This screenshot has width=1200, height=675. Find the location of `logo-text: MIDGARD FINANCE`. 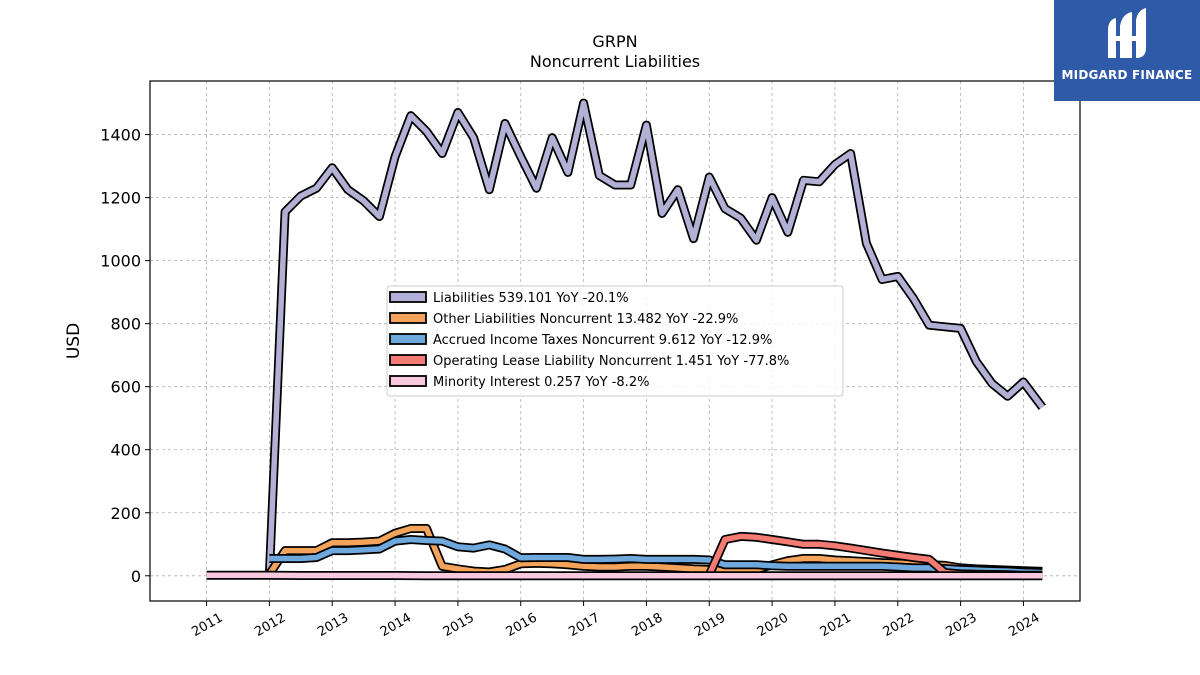

logo-text: MIDGARD FINANCE is located at coordinates (1127, 75).